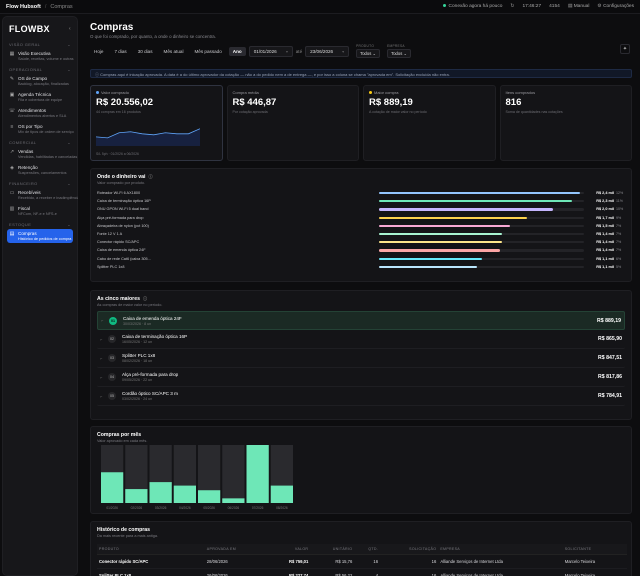 This screenshot has width=640, height=576. What do you see at coordinates (615, 6) in the screenshot?
I see `settings-link: ⚙ Configurações` at bounding box center [615, 6].